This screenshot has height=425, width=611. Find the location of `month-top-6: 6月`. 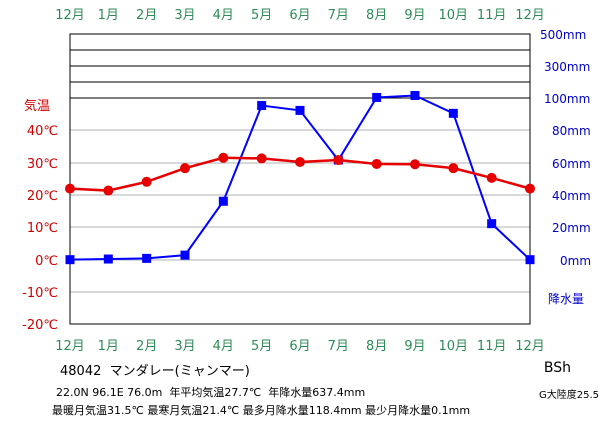

month-top-6: 6月 is located at coordinates (299, 15).